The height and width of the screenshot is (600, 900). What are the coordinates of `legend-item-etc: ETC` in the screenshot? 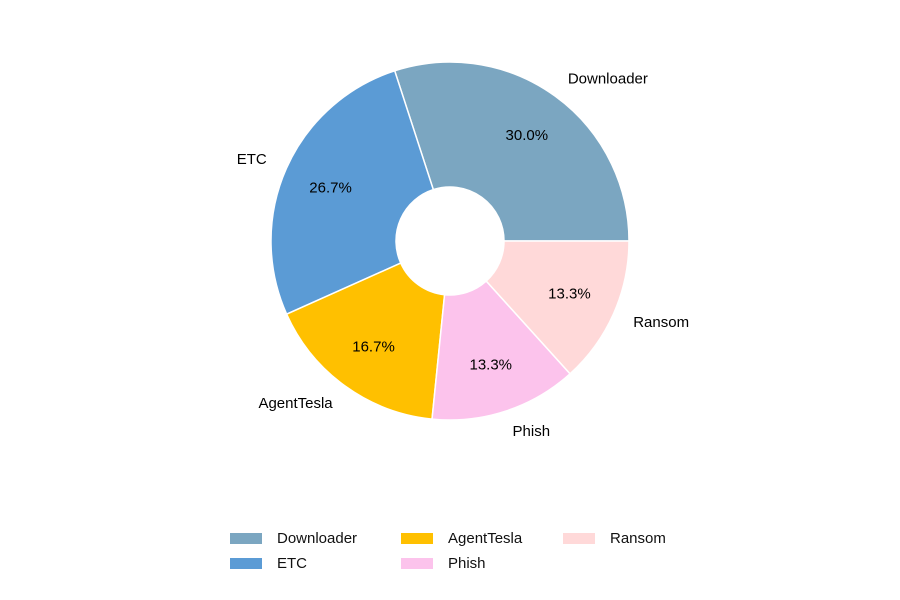 It's located at (315, 563).